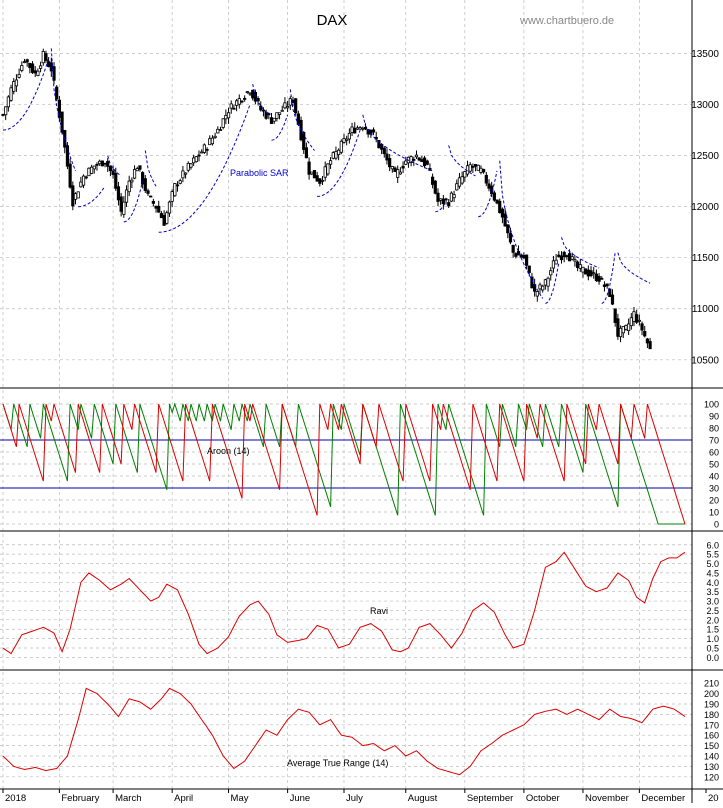 Image resolution: width=723 pixels, height=808 pixels. Describe the element at coordinates (714, 477) in the screenshot. I see `y-tick-label: 40` at that location.